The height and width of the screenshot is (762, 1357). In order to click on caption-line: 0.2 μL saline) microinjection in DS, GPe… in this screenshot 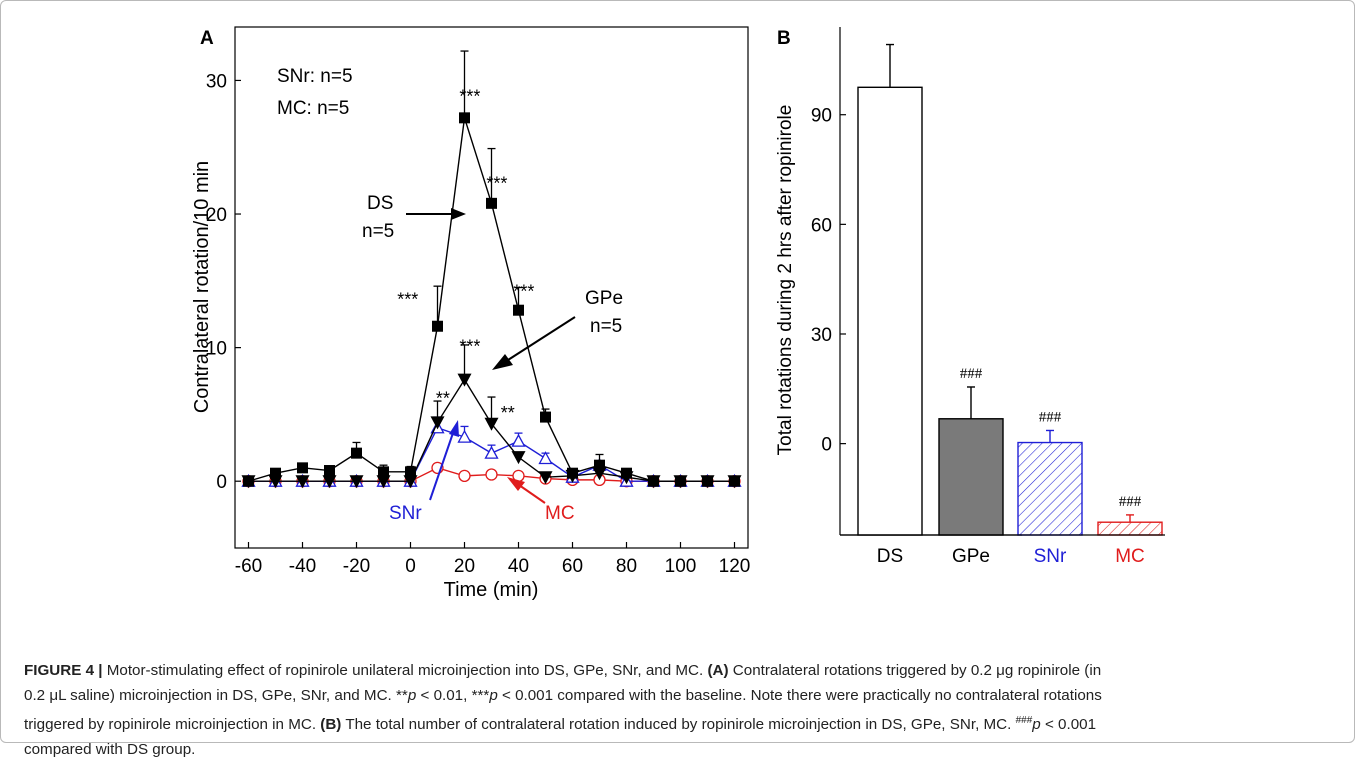, I will do `click(679, 695)`.